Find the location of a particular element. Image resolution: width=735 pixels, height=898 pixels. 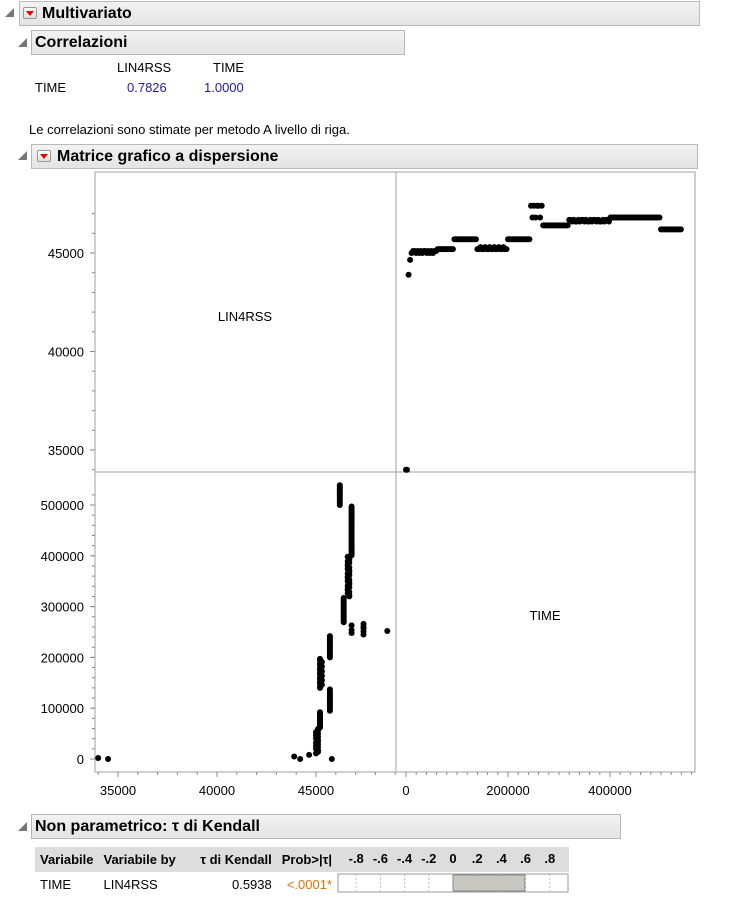

diagonal-label-time: TIME is located at coordinates (544, 615).